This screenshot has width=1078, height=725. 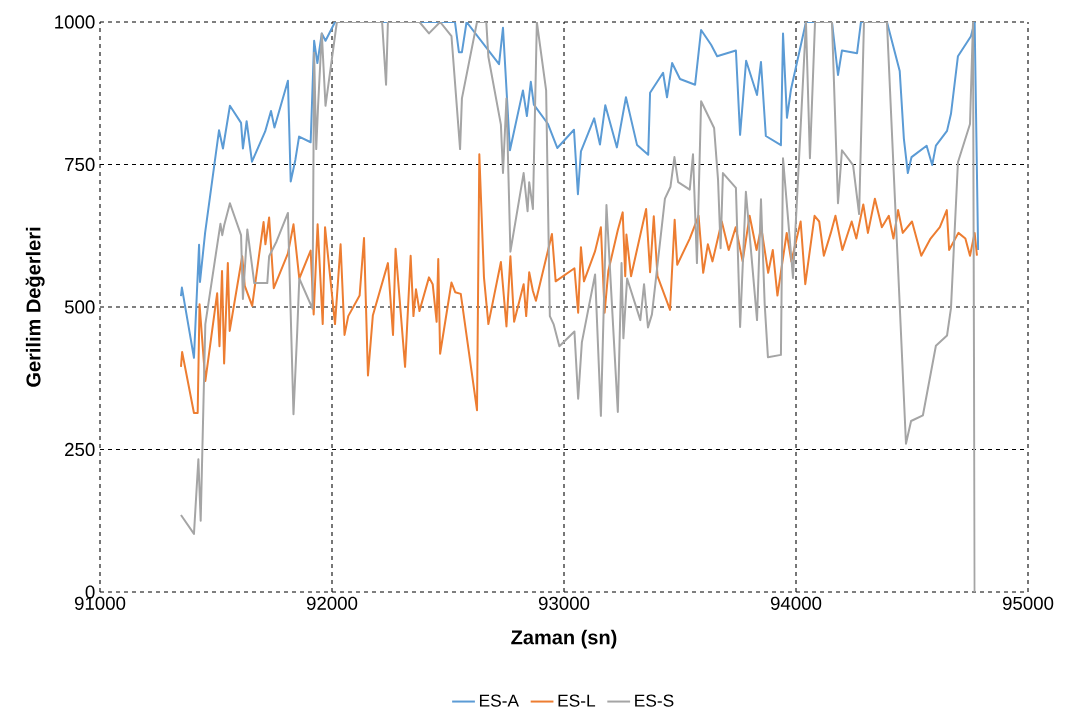 What do you see at coordinates (654, 700) in the screenshot?
I see `legend-label: ES-S` at bounding box center [654, 700].